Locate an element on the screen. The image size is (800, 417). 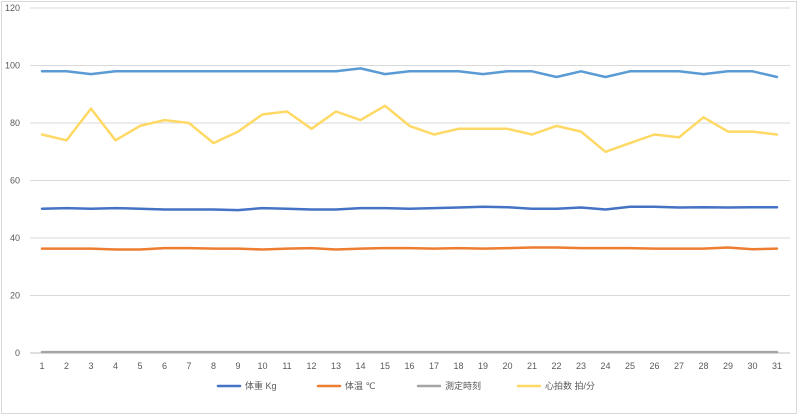
x-tick-label: 7 is located at coordinates (188, 366).